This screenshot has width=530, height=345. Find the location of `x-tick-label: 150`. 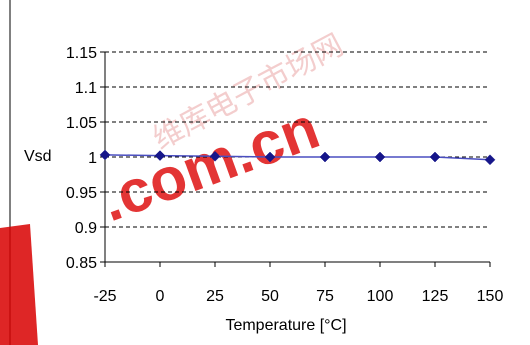

x-tick-label: 150 is located at coordinates (490, 296).